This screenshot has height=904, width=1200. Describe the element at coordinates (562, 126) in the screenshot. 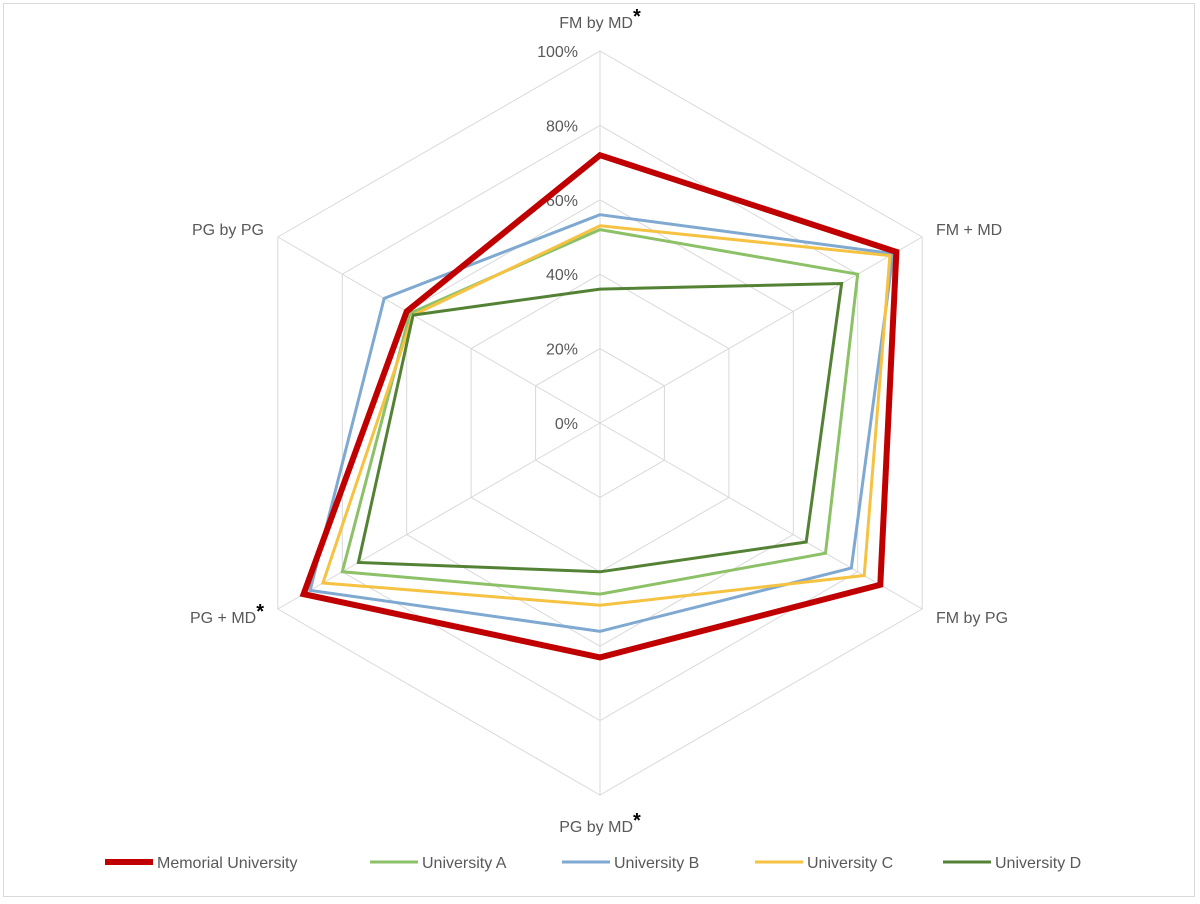

I see `tick-label-80: 80%` at that location.